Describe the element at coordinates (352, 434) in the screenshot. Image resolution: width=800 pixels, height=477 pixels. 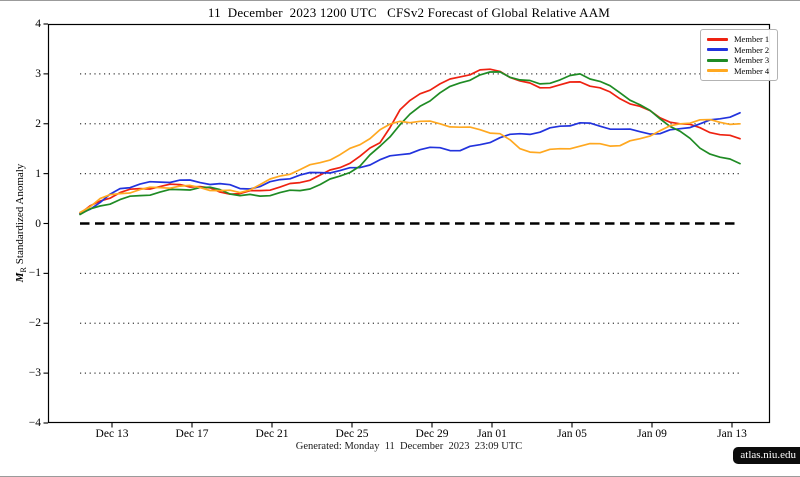
I see `x-tick-label-dec-25: Dec 25` at that location.